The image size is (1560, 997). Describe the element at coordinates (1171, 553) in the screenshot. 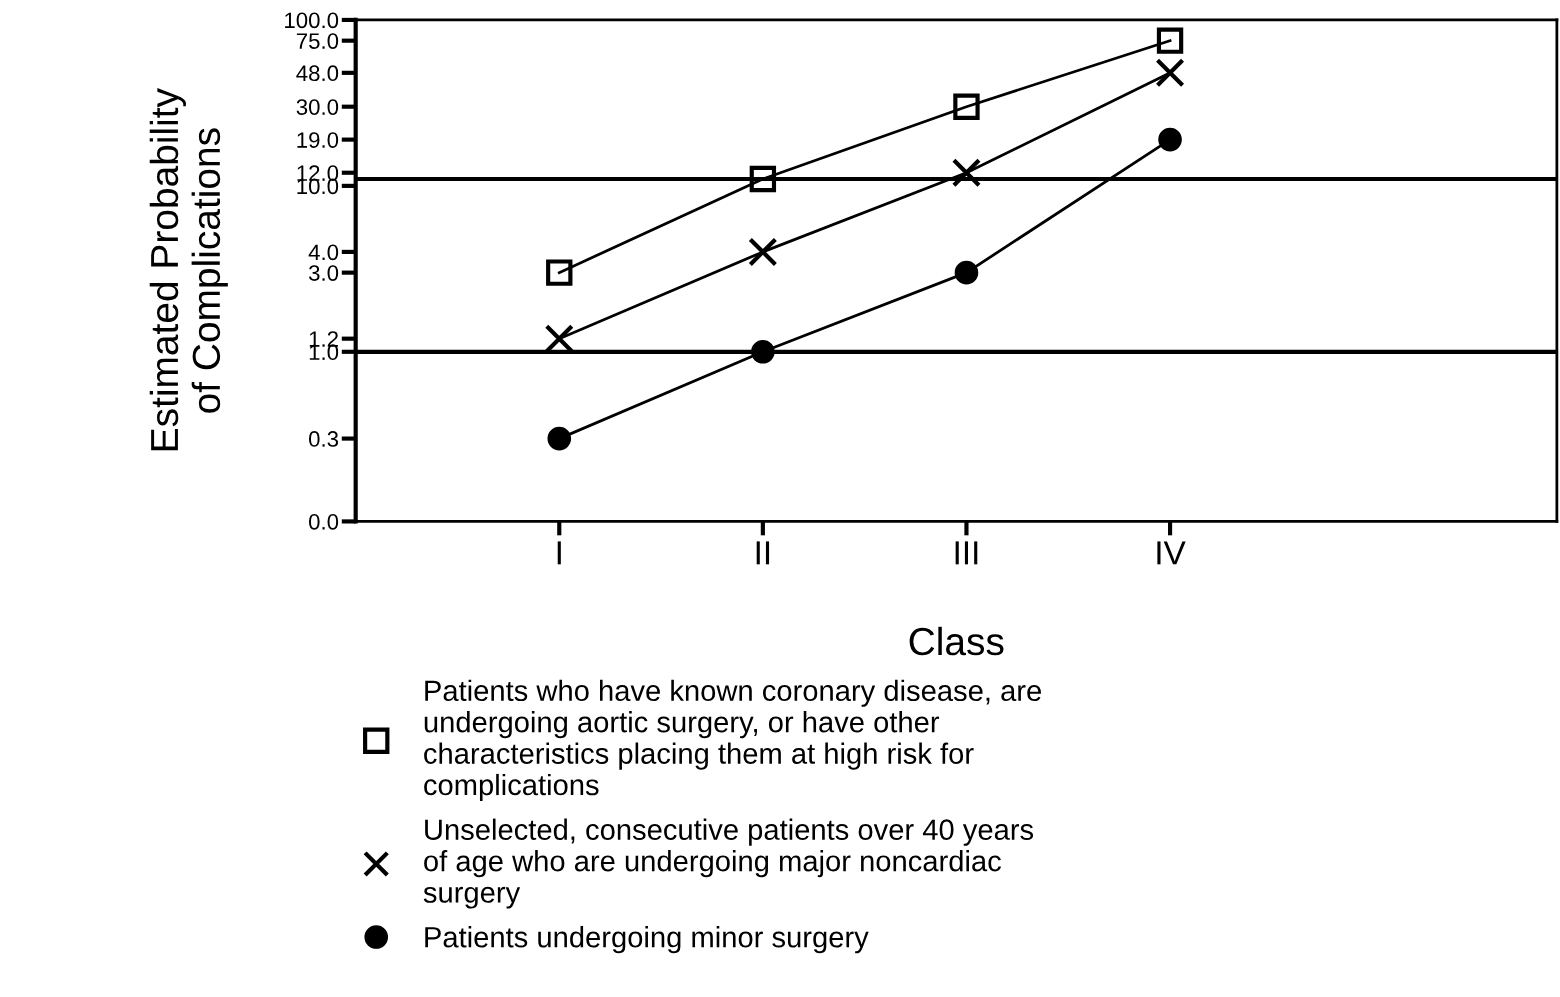

I see `x-tick-label: IV` at that location.